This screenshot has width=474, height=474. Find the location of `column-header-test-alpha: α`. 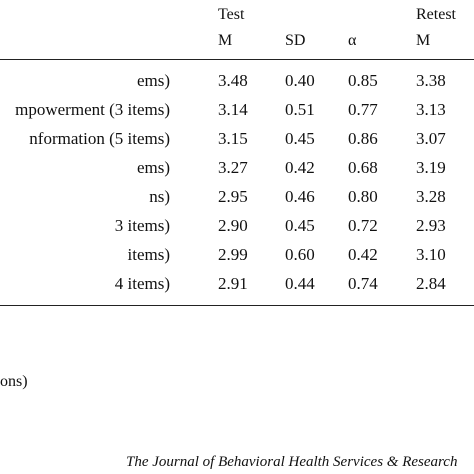

column-header-test-alpha: α is located at coordinates (352, 40).